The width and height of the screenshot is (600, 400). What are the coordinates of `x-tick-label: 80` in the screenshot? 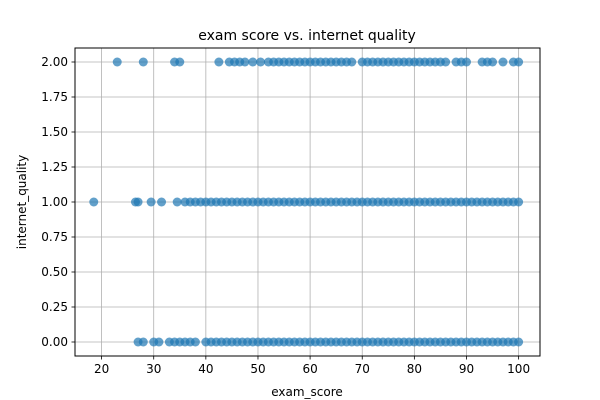 It's located at (414, 369).